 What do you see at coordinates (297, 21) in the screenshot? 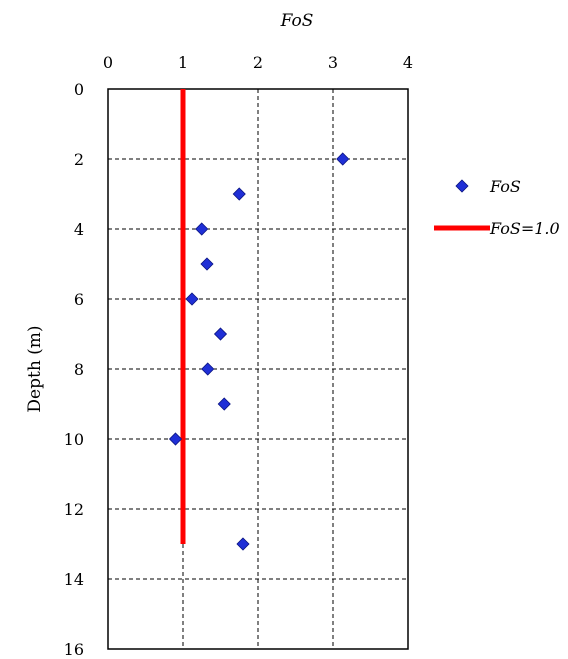
I see `chart-title: FoS` at bounding box center [297, 21].